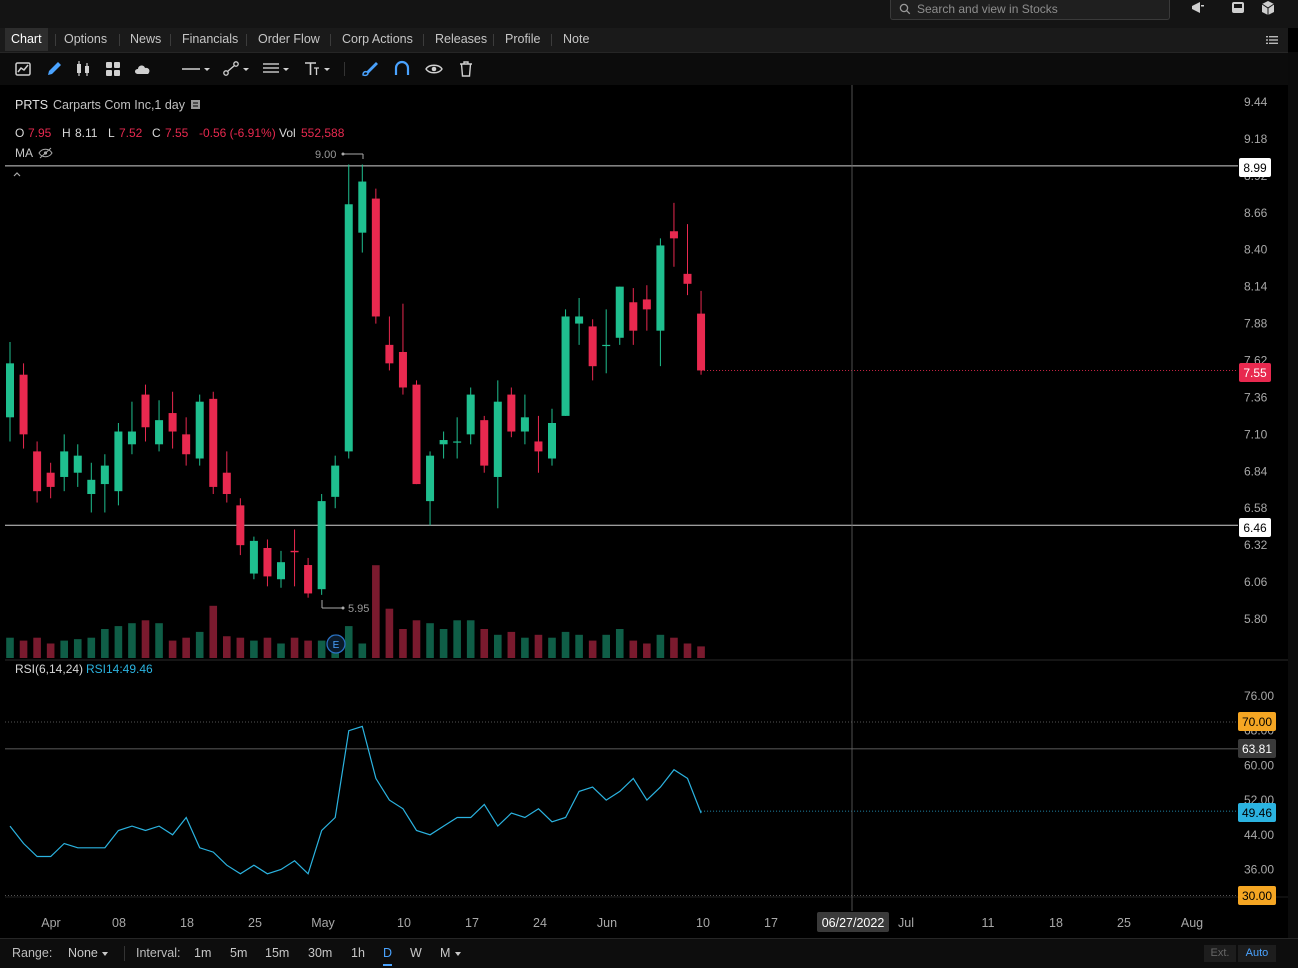 This screenshot has height=968, width=1298. Describe the element at coordinates (434, 69) in the screenshot. I see `eye-icon` at that location.